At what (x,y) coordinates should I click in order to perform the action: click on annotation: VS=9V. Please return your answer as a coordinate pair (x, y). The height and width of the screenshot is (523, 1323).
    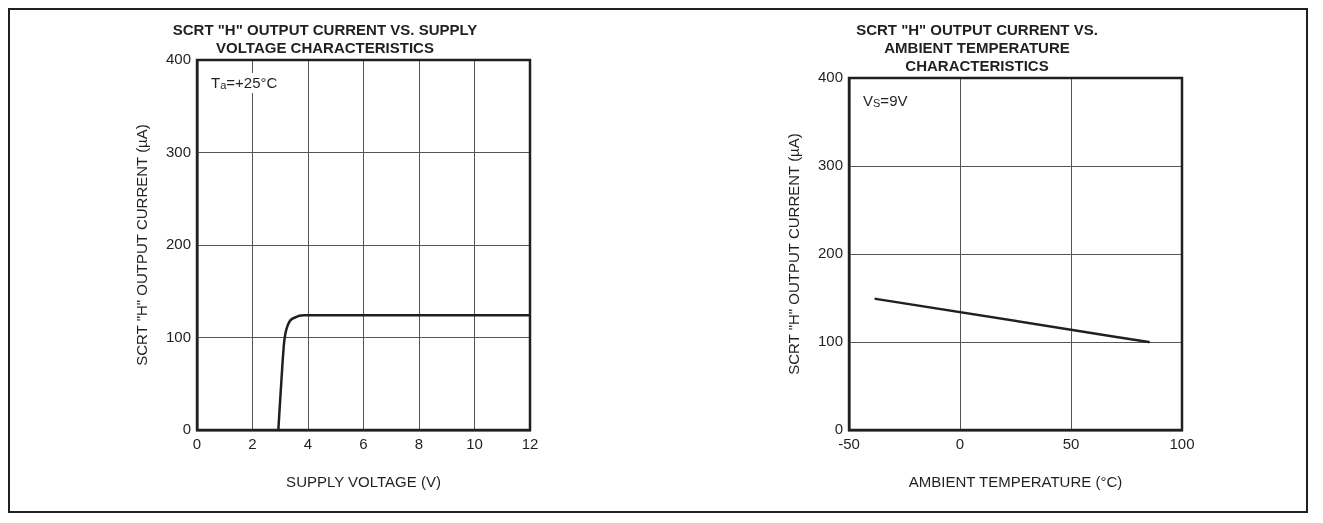
    Looking at the image, I should click on (885, 100).